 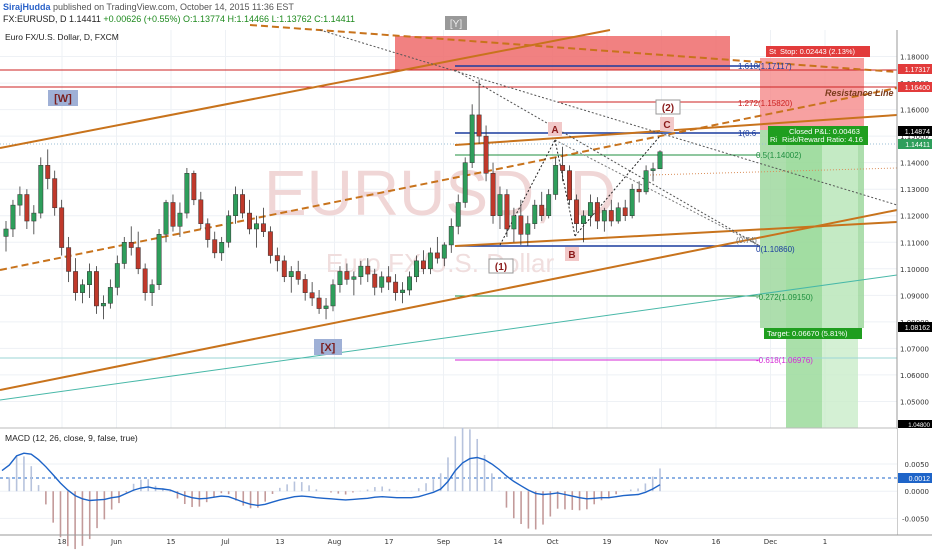 I want to click on author-link: SirajHudda, so click(x=27, y=7).